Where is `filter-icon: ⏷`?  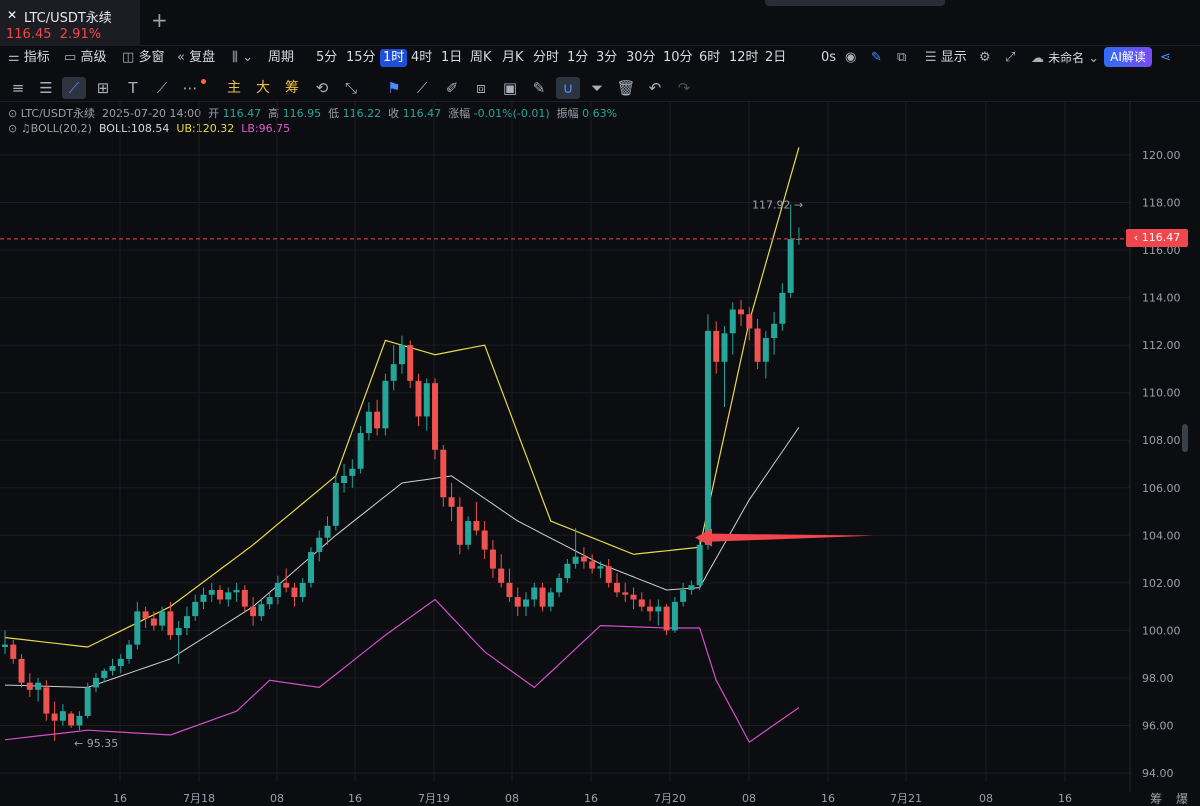
filter-icon: ⏷ is located at coordinates (596, 88).